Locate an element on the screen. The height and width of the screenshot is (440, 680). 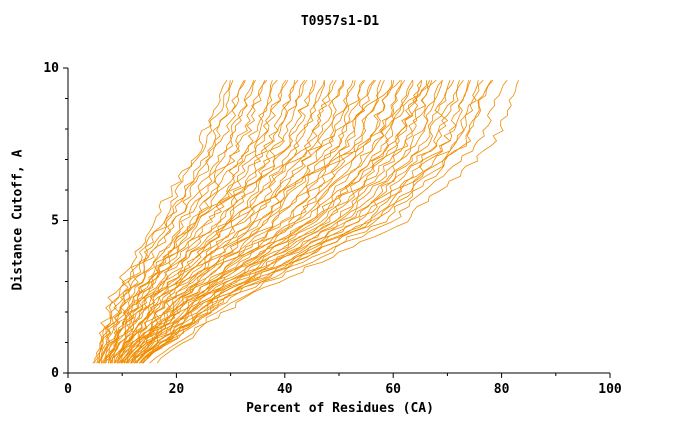
x-tick-label: 20 is located at coordinates (177, 389).